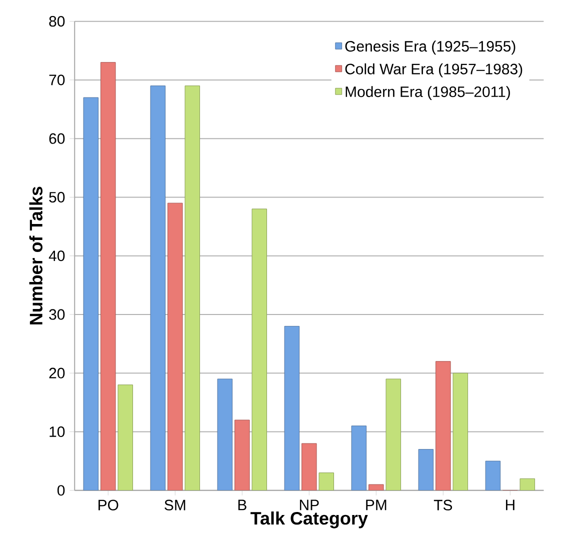 The height and width of the screenshot is (542, 565). I want to click on x-tick-label: TS, so click(443, 505).